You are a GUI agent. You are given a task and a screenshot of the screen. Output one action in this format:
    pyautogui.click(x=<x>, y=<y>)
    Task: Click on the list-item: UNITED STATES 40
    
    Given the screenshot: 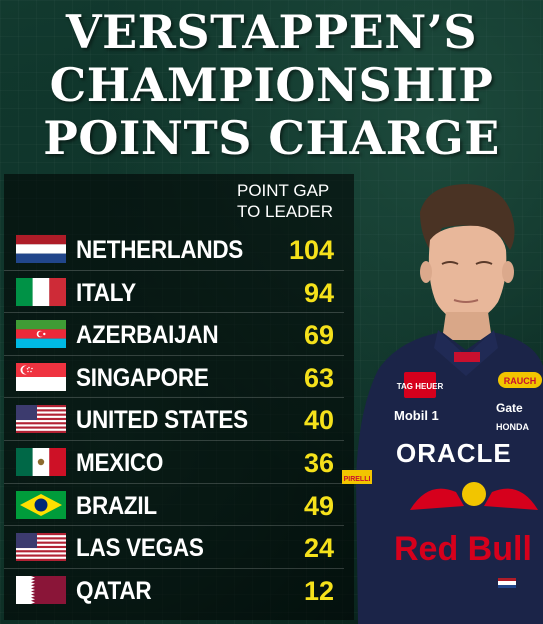 What is the action you would take?
    pyautogui.click(x=174, y=419)
    